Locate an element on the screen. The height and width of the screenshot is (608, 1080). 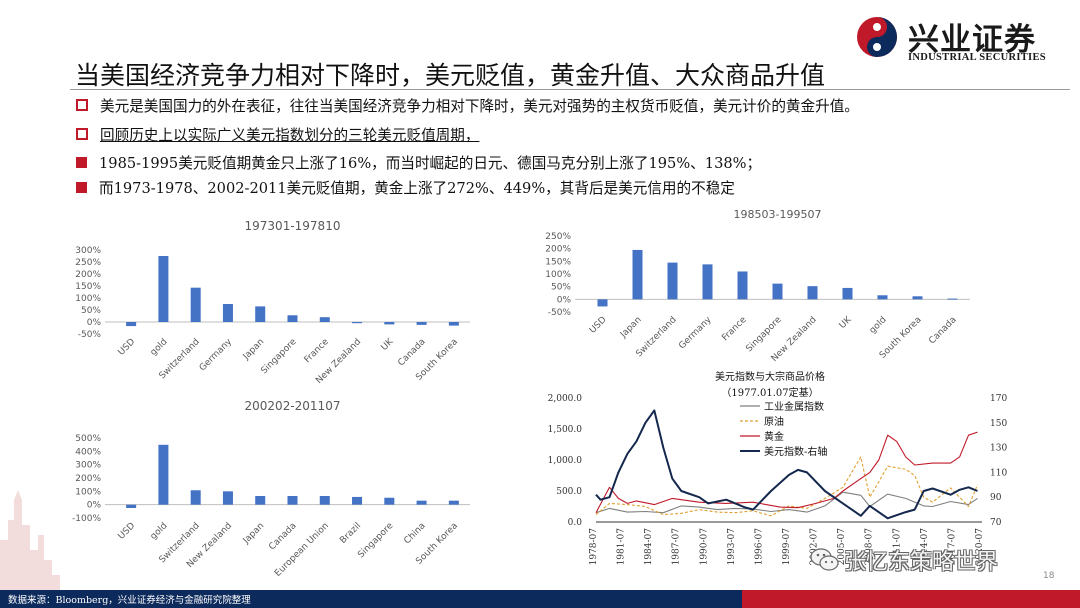
logo-chinese-name: 兴业证券 is located at coordinates (972, 40).